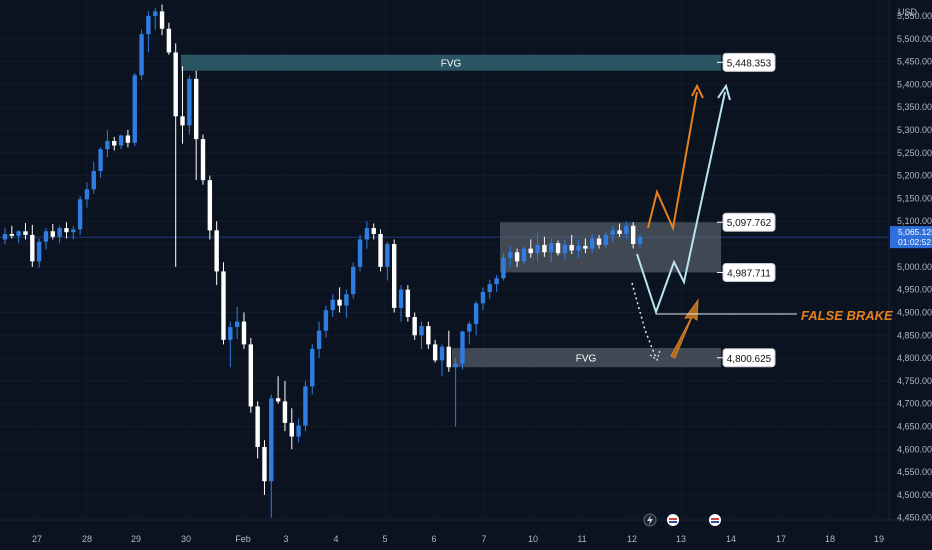 This screenshot has width=932, height=550. I want to click on currency-label: USD, so click(908, 12).